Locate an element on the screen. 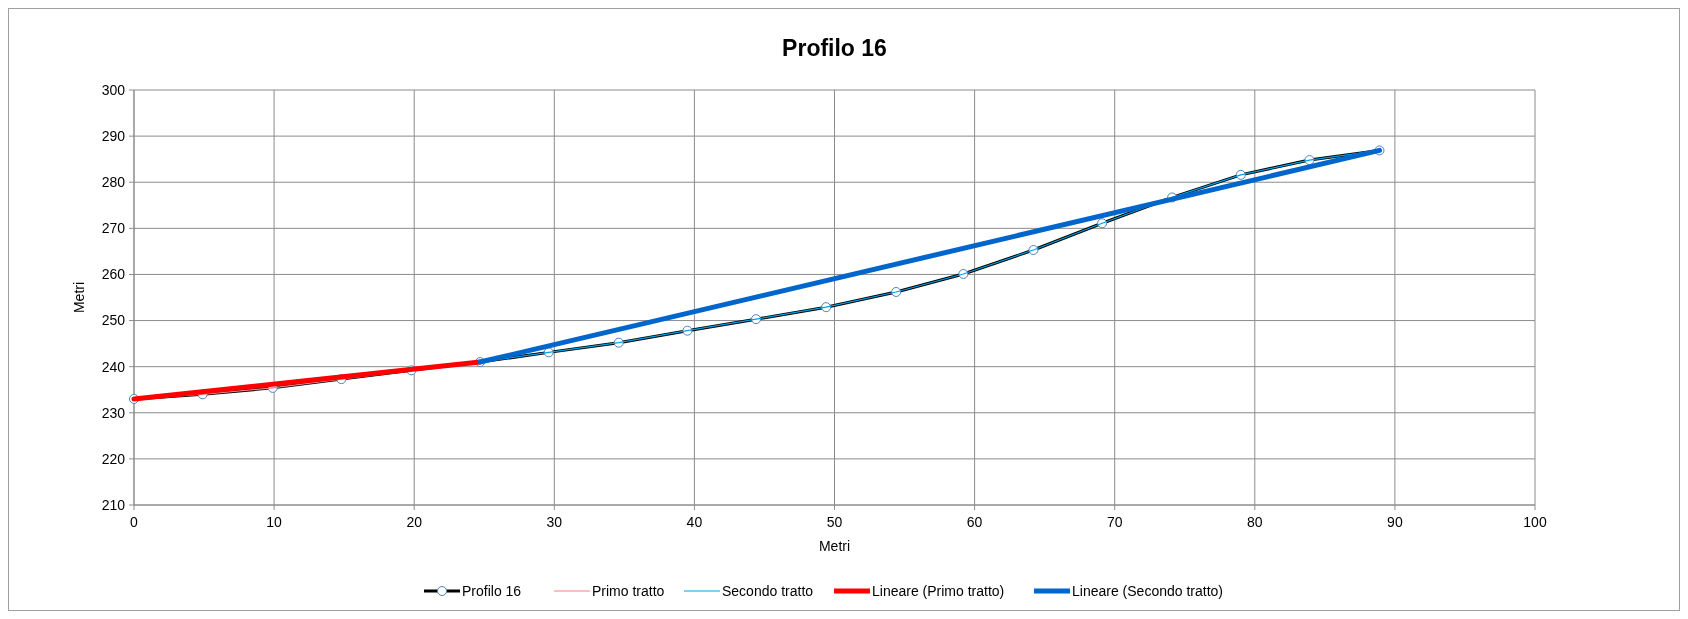  y-axis-title: Metri is located at coordinates (79, 297).